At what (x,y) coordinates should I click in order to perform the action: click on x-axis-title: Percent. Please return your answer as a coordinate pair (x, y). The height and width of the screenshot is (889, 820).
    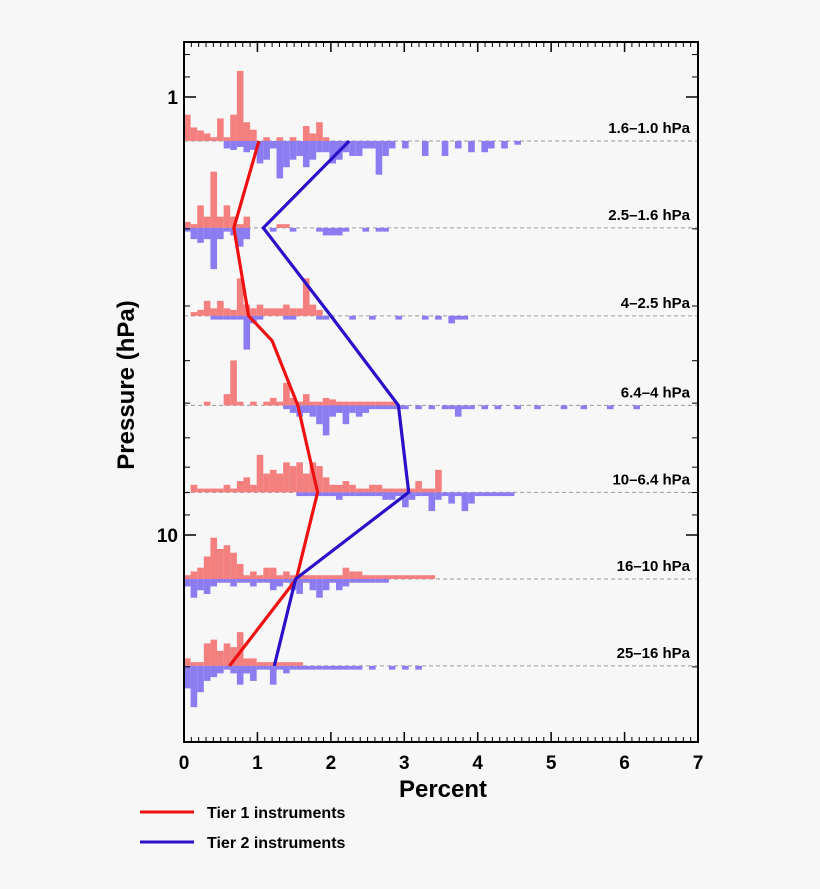
    Looking at the image, I should click on (443, 789).